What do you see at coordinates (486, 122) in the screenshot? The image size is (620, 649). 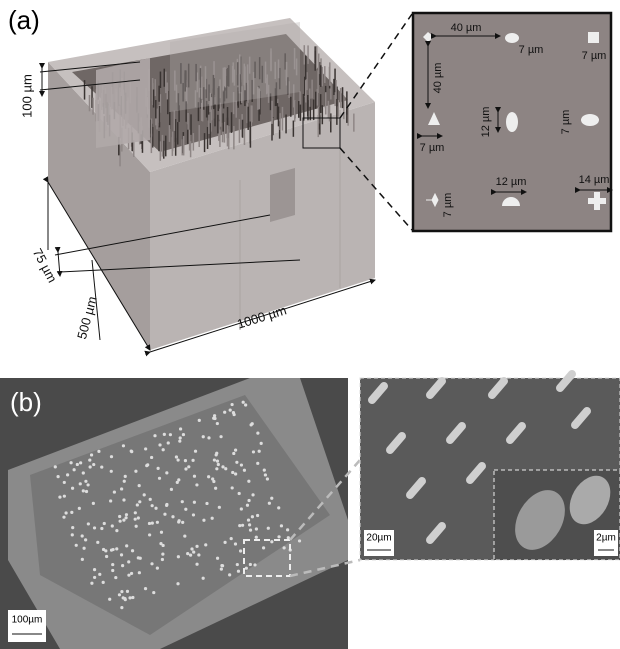 I see `inset-label: 12 µm` at bounding box center [486, 122].